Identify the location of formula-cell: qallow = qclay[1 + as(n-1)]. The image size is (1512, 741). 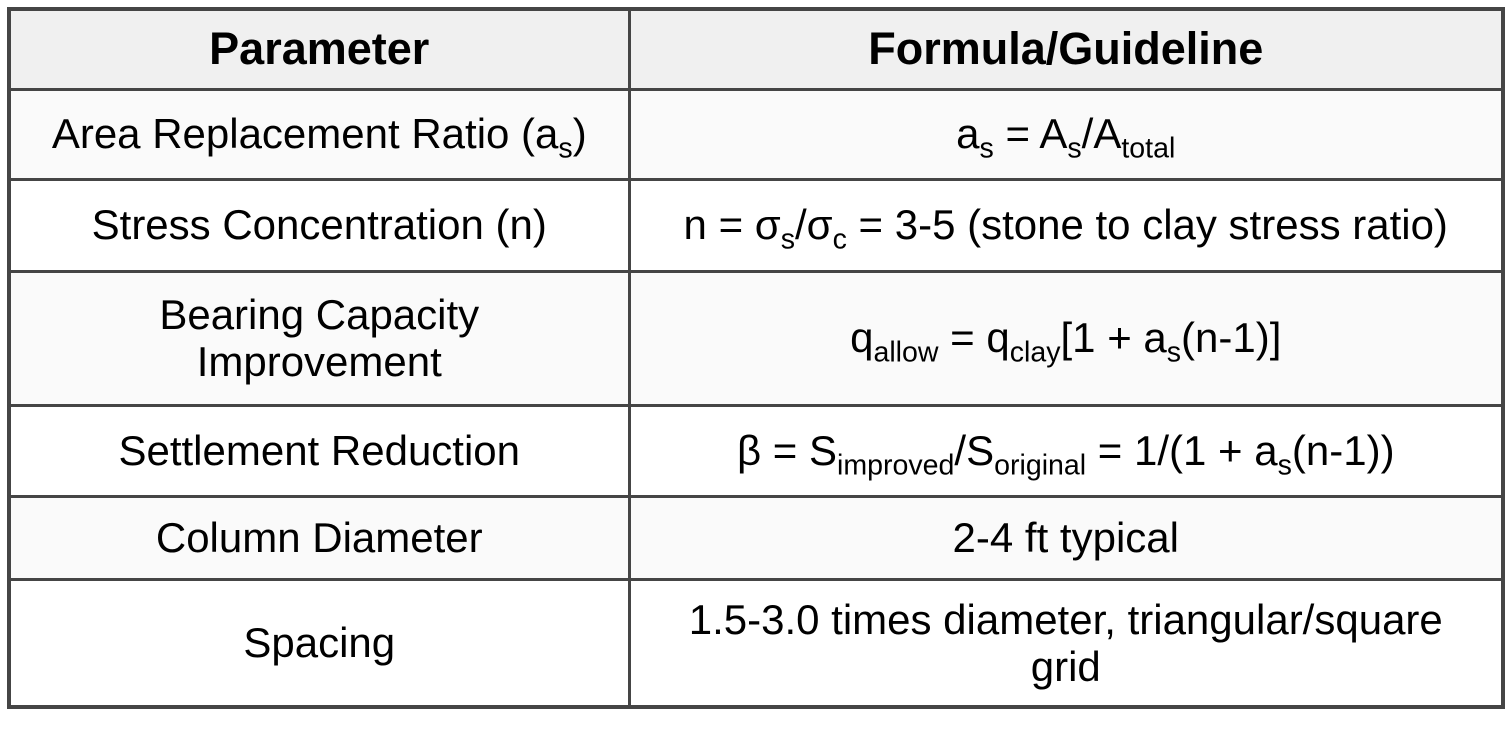
(1066, 338).